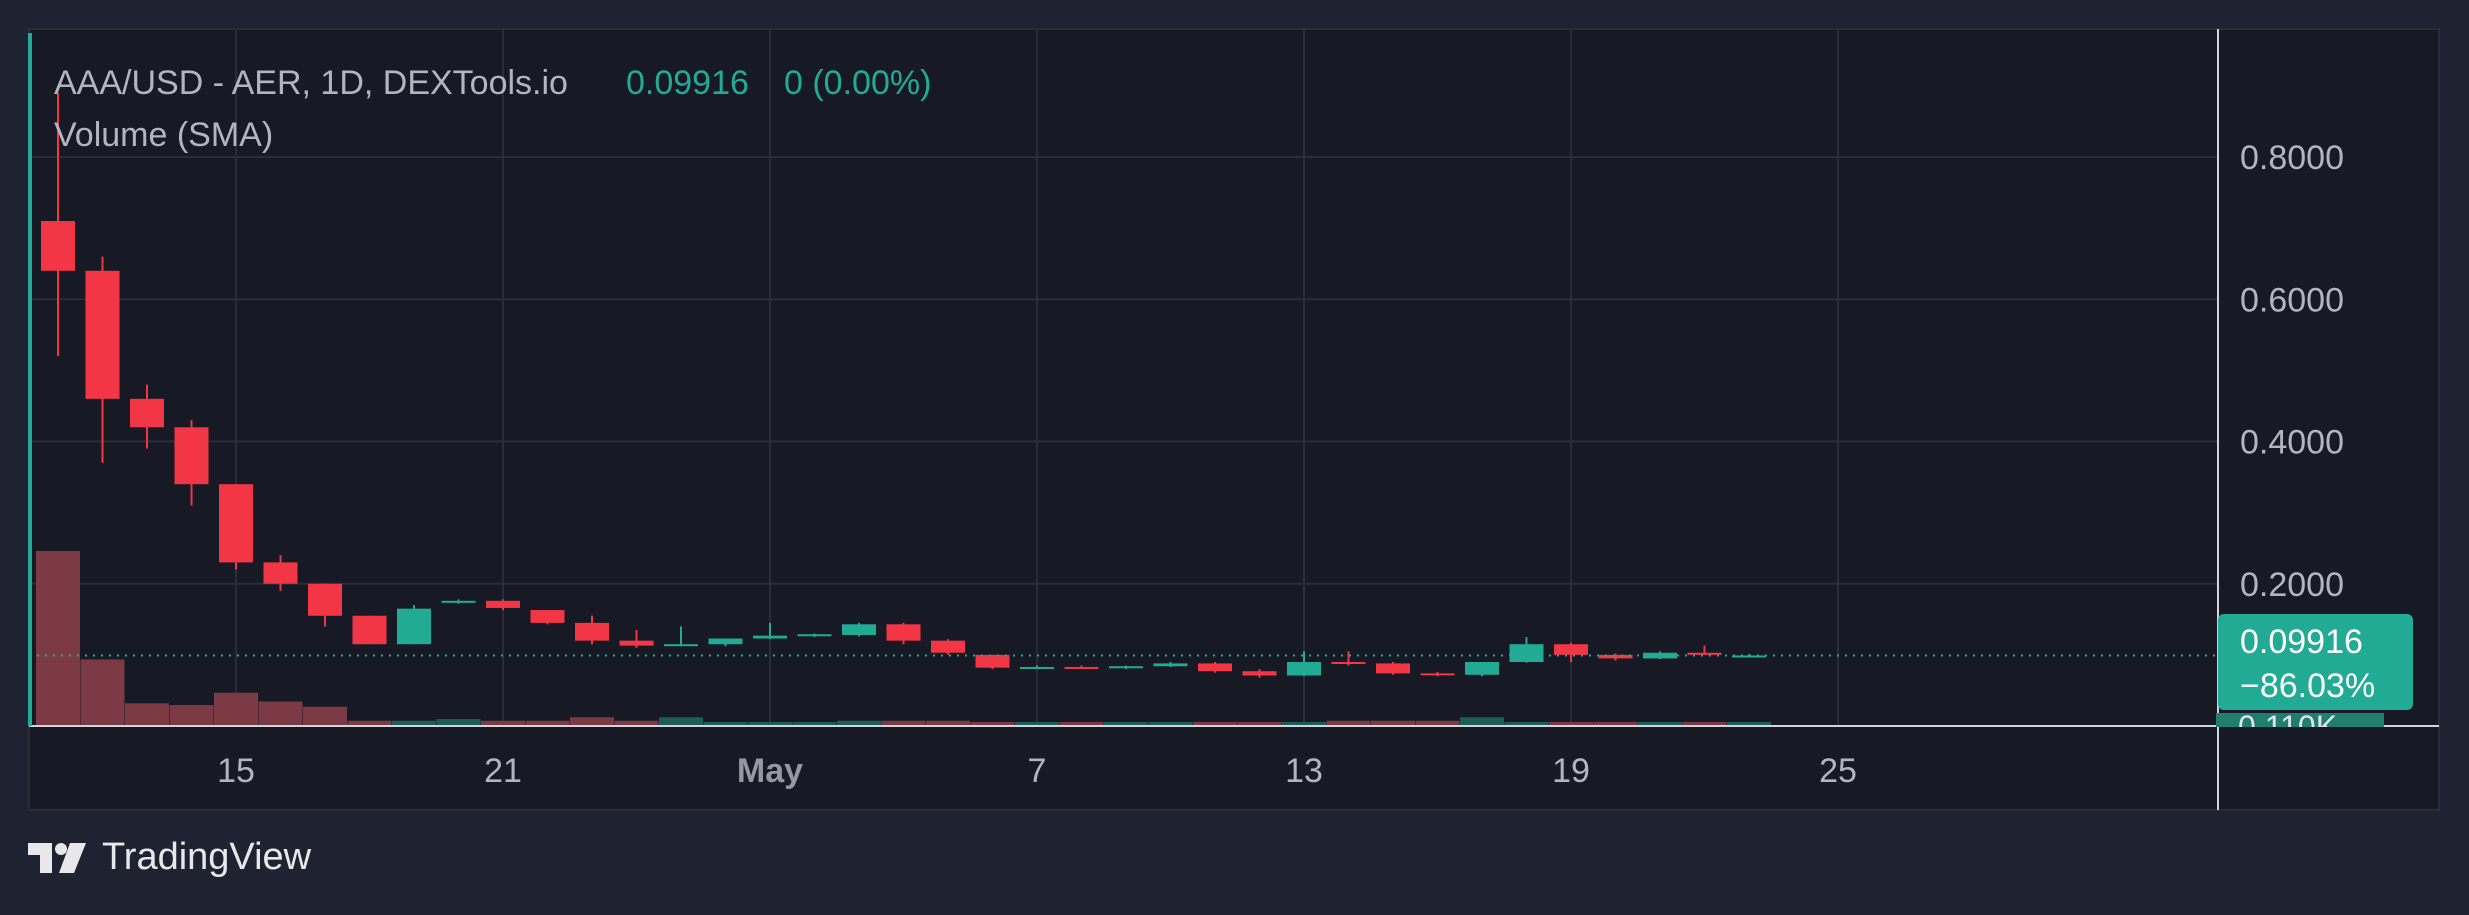  I want to click on tradingview-branding: TradingView, so click(169, 857).